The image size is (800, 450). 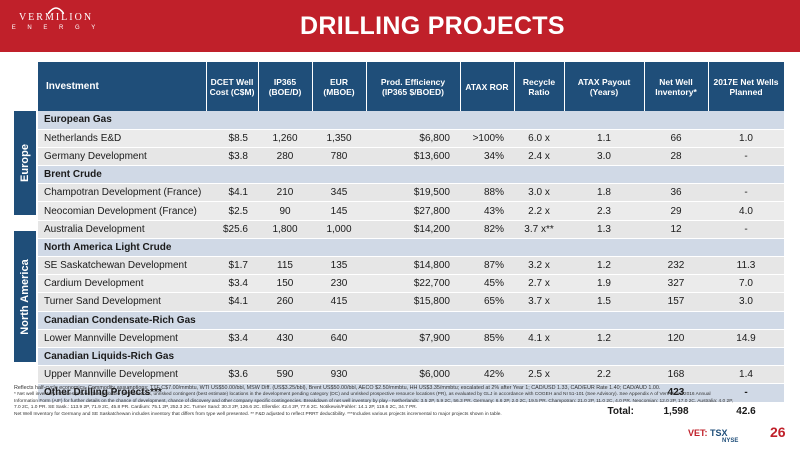 What do you see at coordinates (122, 266) in the screenshot?
I see `project-name: SE Saskatchewan Development` at bounding box center [122, 266].